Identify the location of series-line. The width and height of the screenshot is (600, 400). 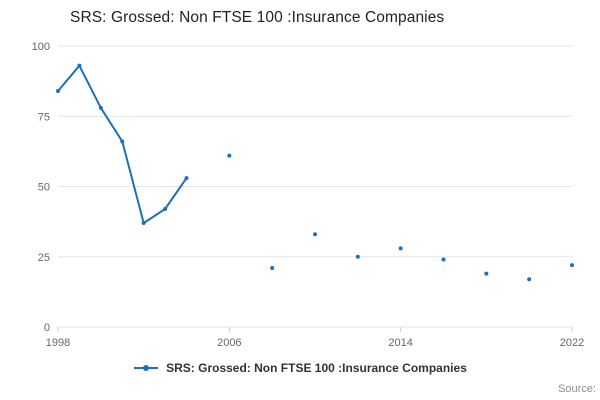
(122, 144).